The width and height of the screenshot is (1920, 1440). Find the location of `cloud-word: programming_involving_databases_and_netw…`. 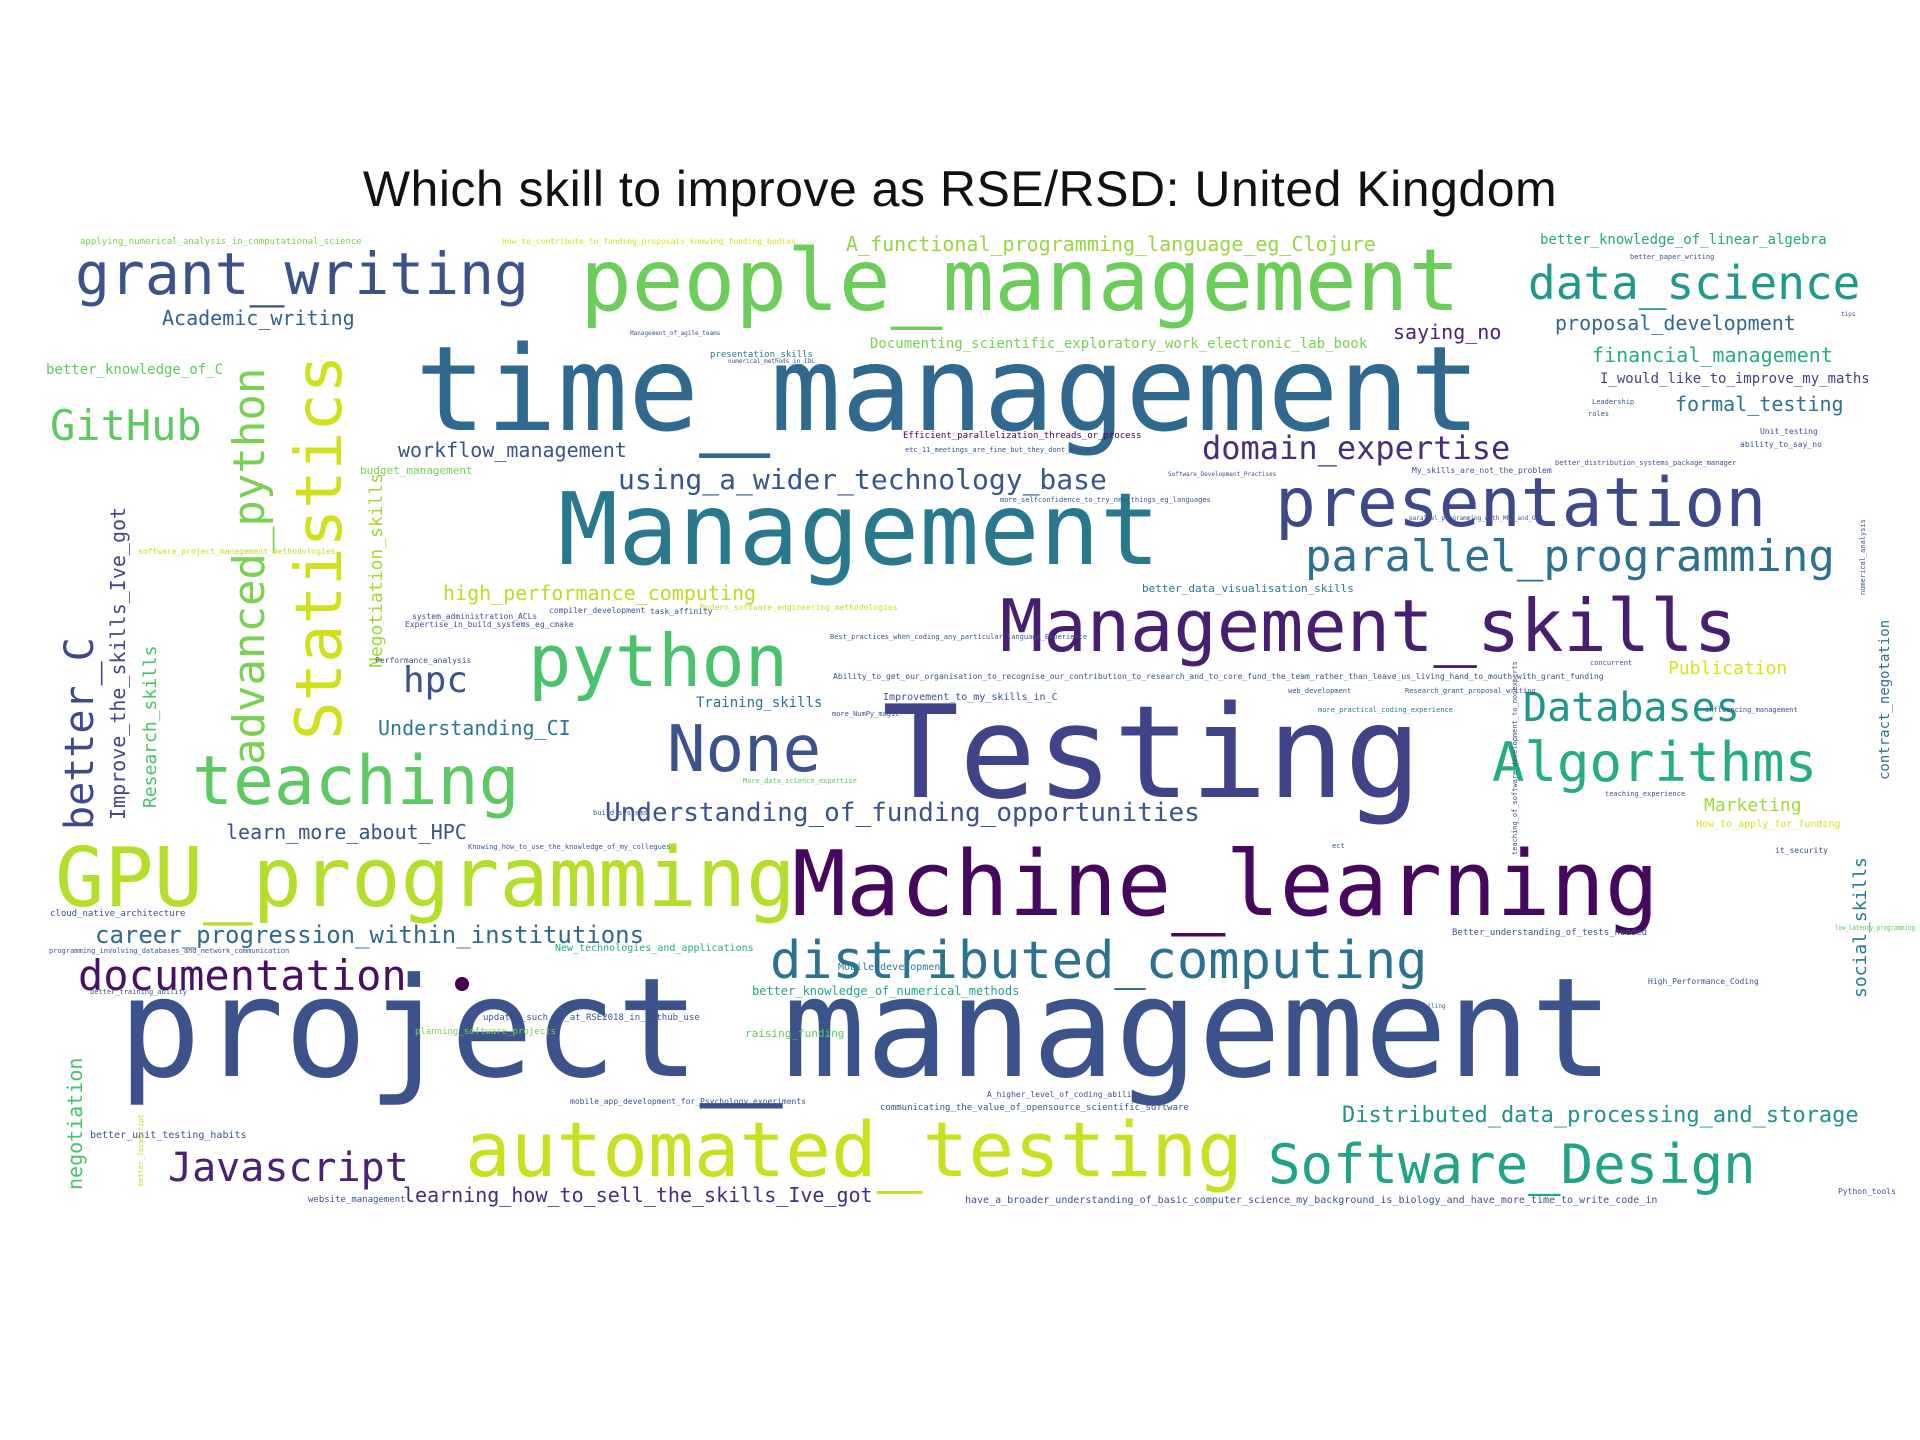

cloud-word: programming_involving_databases_and_netw… is located at coordinates (169, 951).